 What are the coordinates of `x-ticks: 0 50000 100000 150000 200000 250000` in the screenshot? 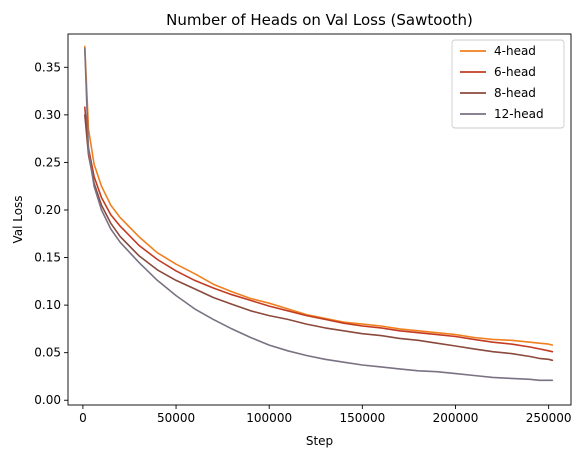 It's located at (325, 415).